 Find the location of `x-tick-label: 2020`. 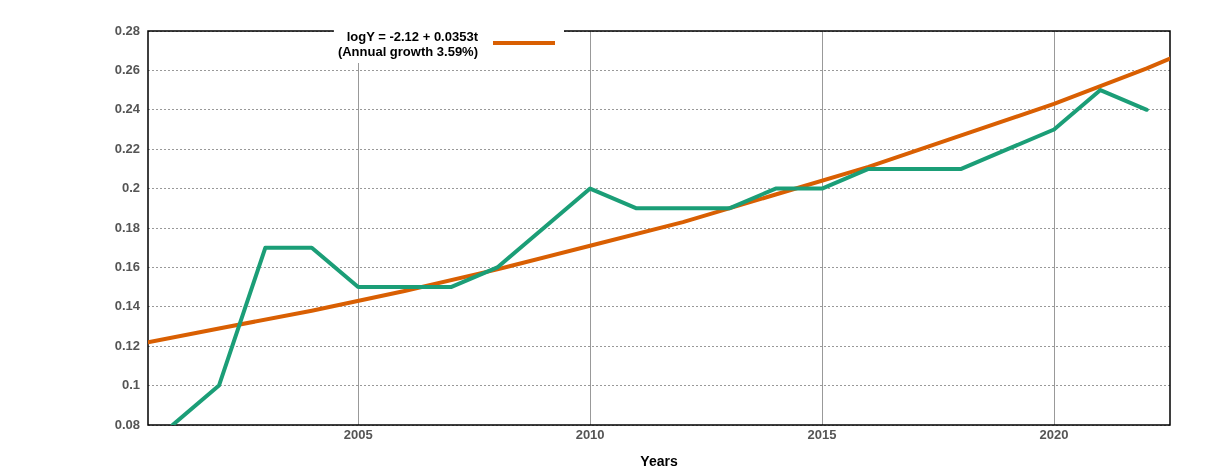

x-tick-label: 2020 is located at coordinates (1054, 435).